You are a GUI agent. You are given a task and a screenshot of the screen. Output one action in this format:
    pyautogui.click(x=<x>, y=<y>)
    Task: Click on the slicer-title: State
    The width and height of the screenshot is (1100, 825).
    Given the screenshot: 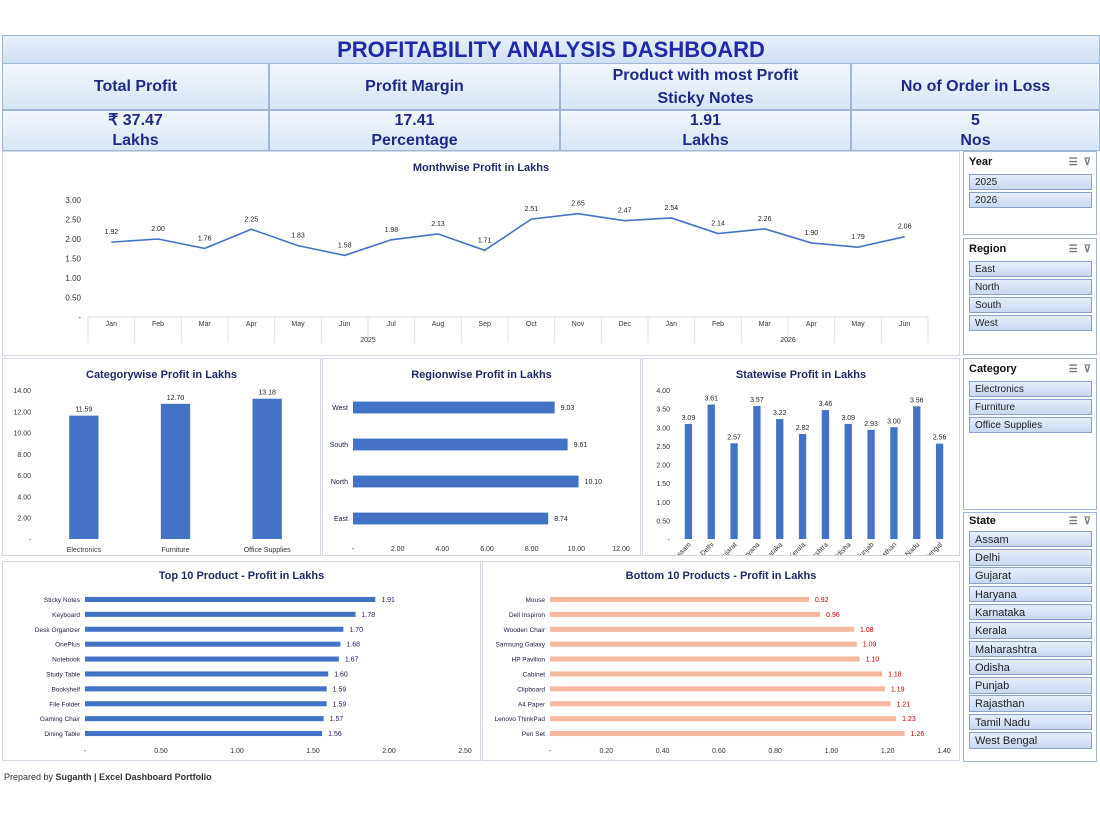 What is the action you would take?
    pyautogui.click(x=982, y=521)
    